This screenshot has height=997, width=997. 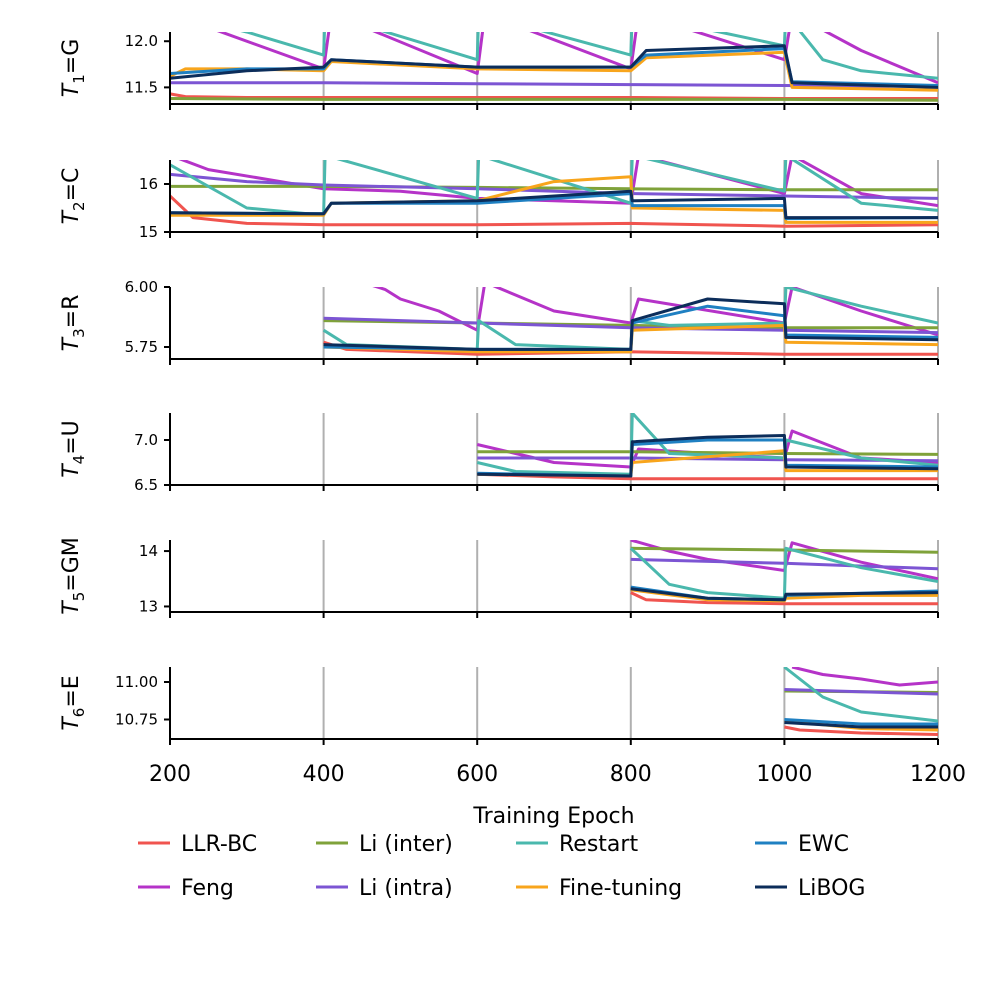 What do you see at coordinates (73, 323) in the screenshot?
I see `y-axis-label: T3=R` at bounding box center [73, 323].